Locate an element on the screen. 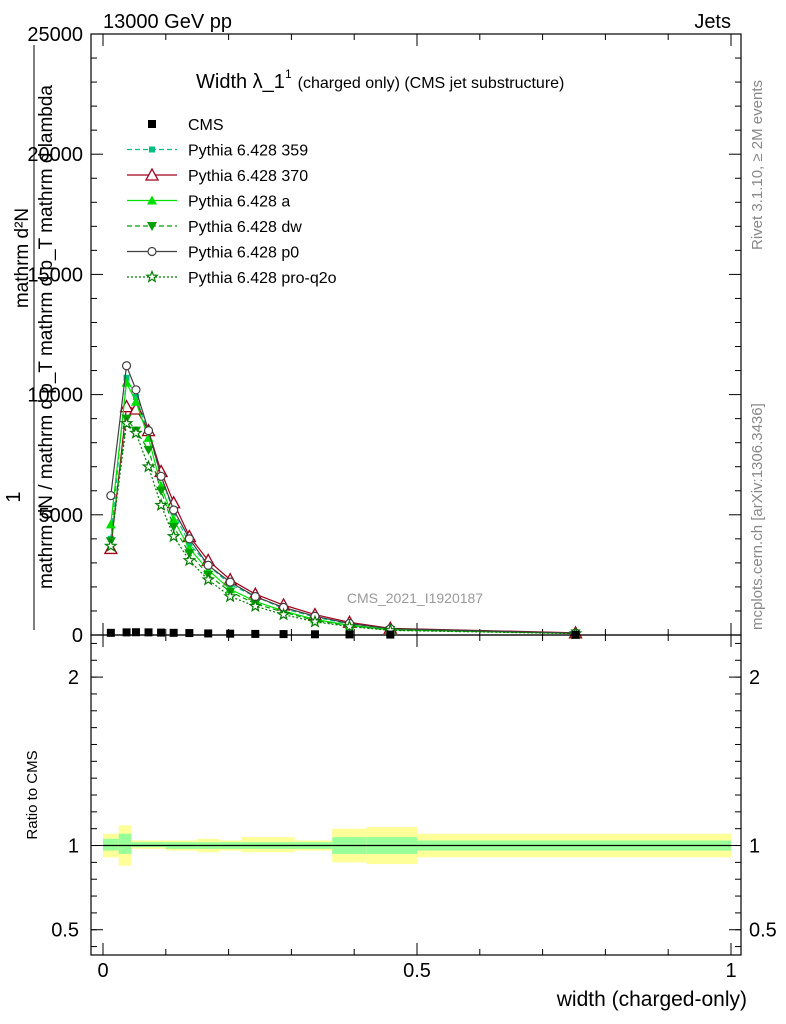 The width and height of the screenshot is (786, 1024). legend-marker-p359 is located at coordinates (152, 149).